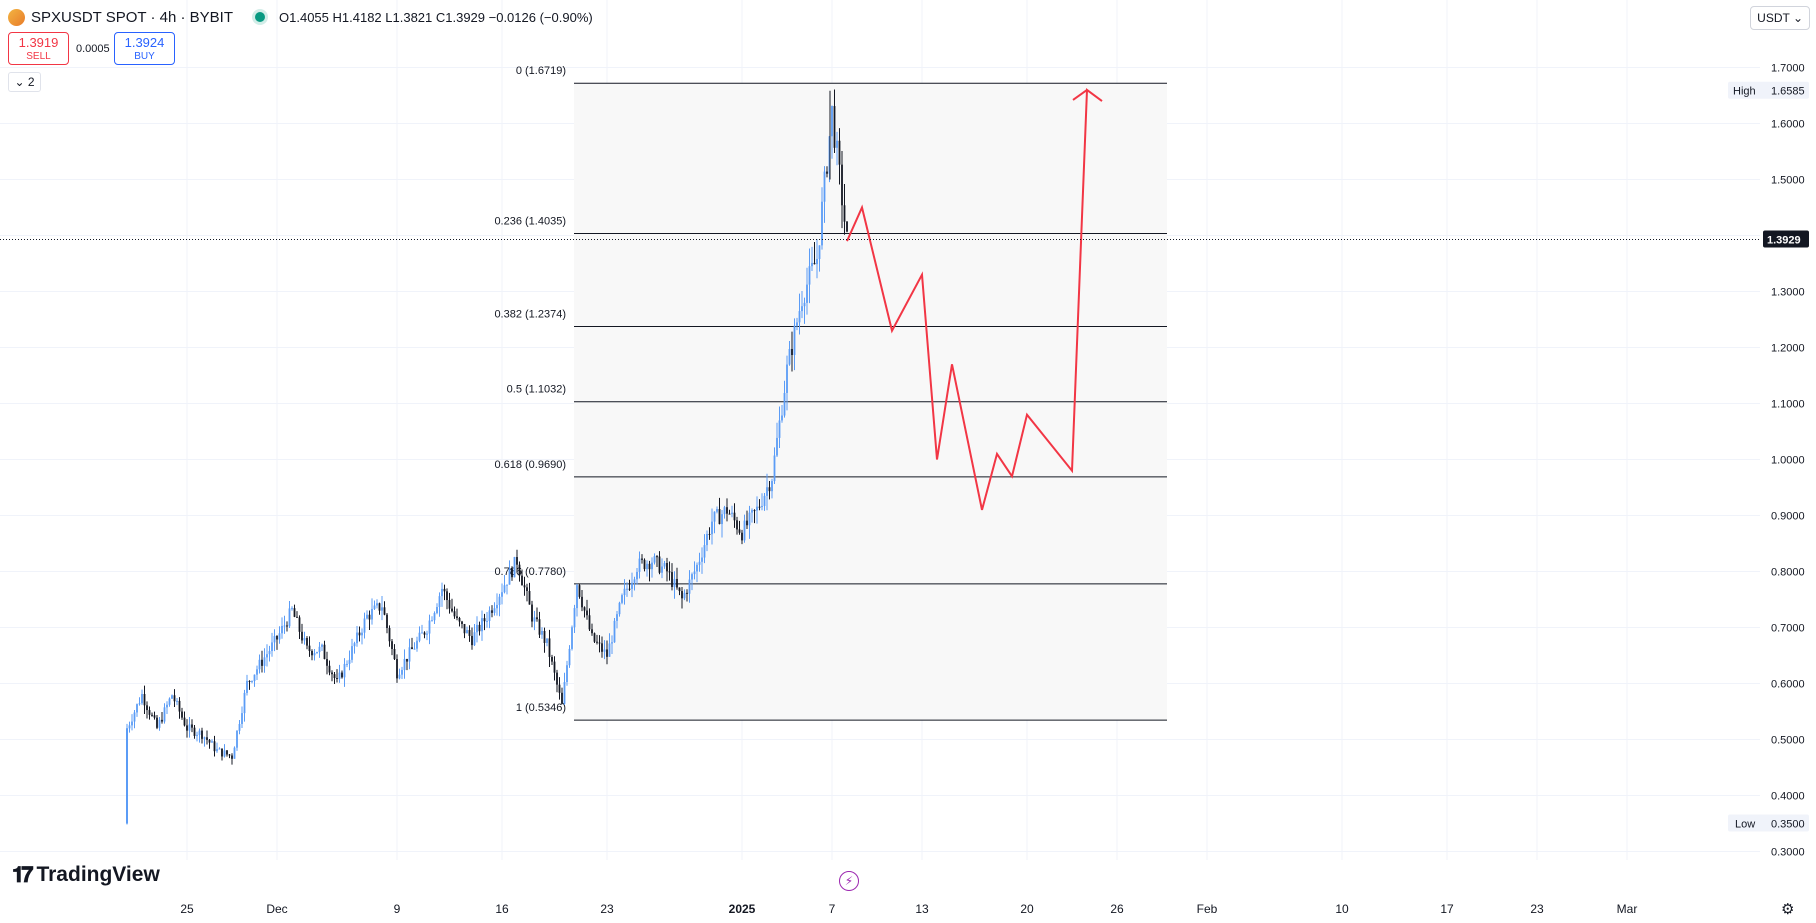 This screenshot has height=923, width=1816. What do you see at coordinates (849, 881) in the screenshot?
I see `lightning-icon: ⚡` at bounding box center [849, 881].